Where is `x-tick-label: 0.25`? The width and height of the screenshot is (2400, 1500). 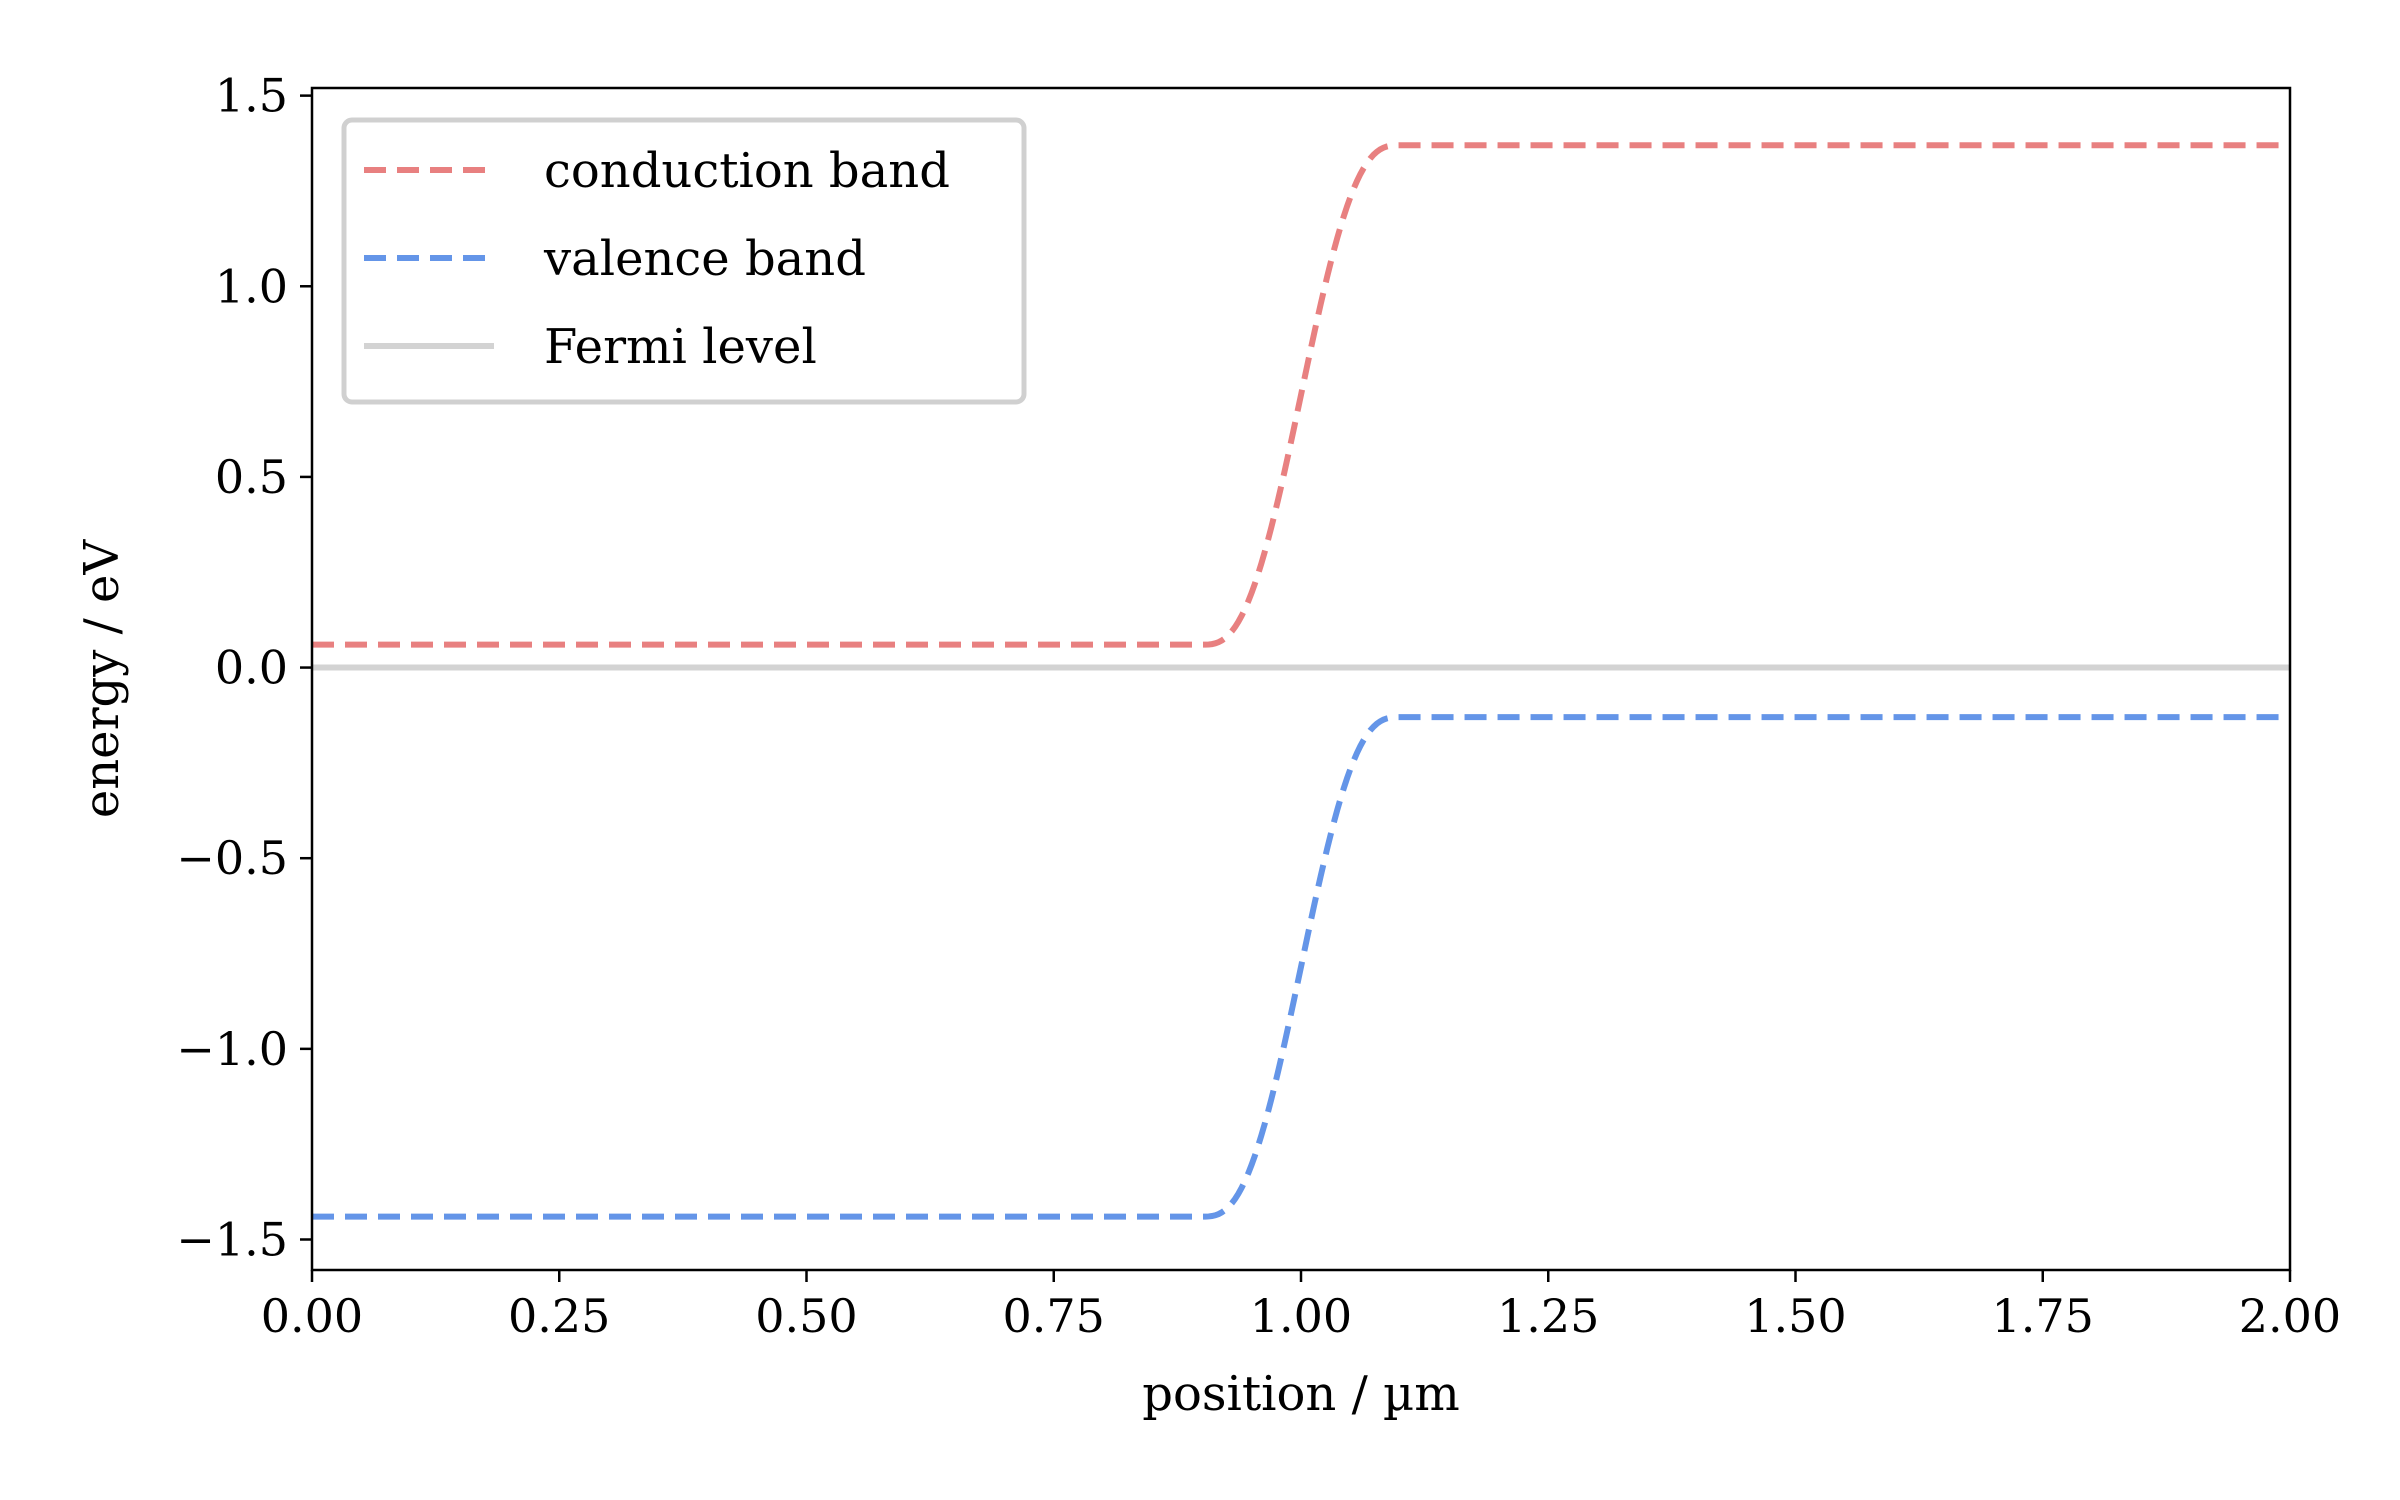 x-tick-label: 0.25 is located at coordinates (559, 1316).